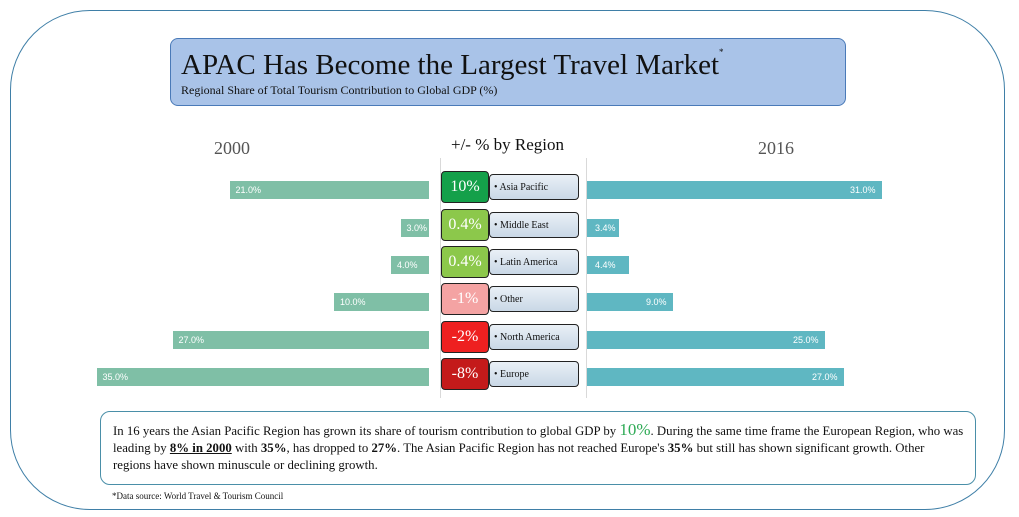 The width and height of the screenshot is (1019, 517). I want to click on bar-label-2000-asia-pacific: 21.0%, so click(248, 190).